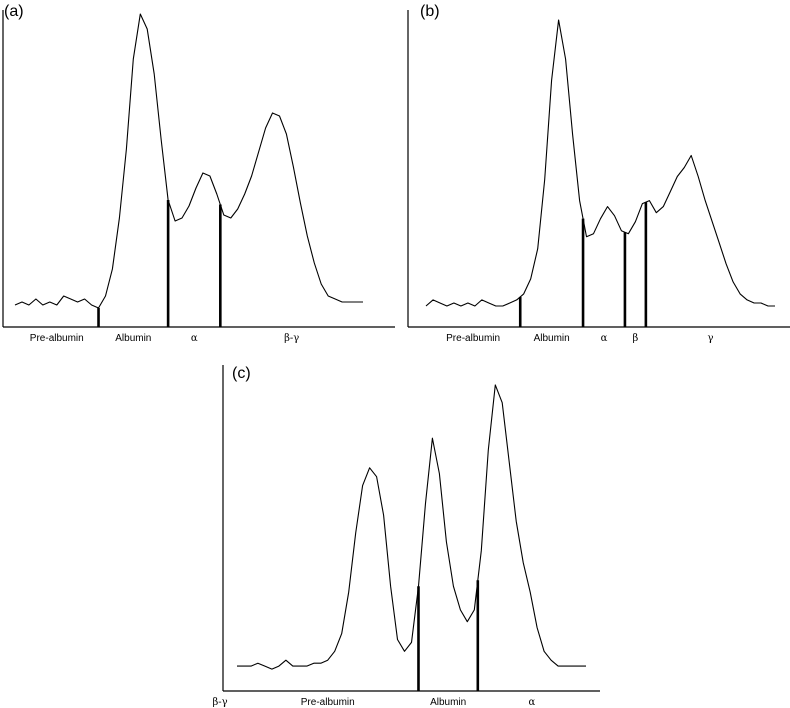 The height and width of the screenshot is (708, 790). Describe the element at coordinates (552, 338) in the screenshot. I see `region-label-b-2: Albumin` at that location.